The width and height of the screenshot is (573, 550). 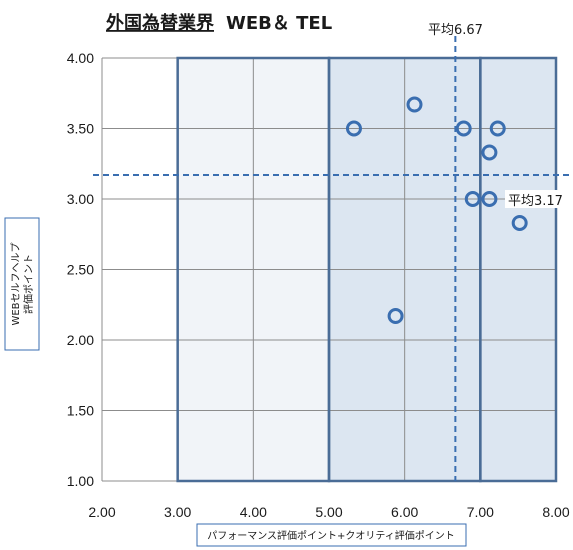 I want to click on x-axis-label: パフォーマンス評価ポイント+クオリティ評価ポイント, so click(x=331, y=535).